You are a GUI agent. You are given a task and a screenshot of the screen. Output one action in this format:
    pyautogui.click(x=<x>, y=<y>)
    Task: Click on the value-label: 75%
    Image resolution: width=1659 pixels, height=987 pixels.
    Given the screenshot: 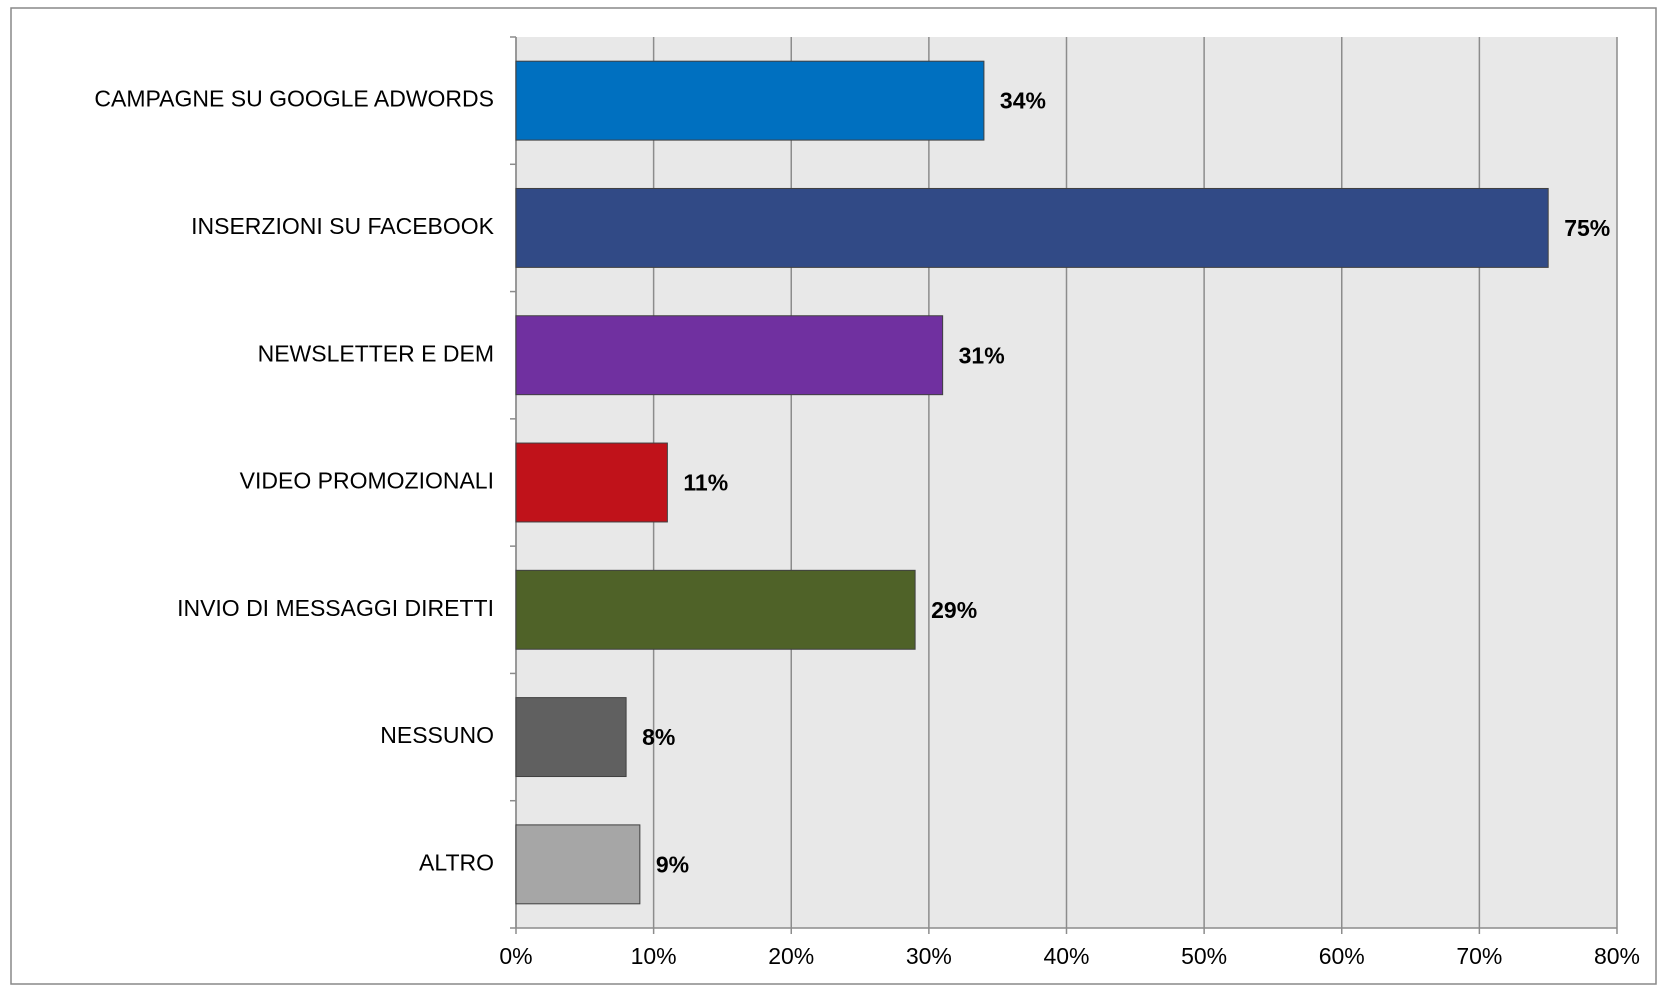 What is the action you would take?
    pyautogui.click(x=1587, y=228)
    